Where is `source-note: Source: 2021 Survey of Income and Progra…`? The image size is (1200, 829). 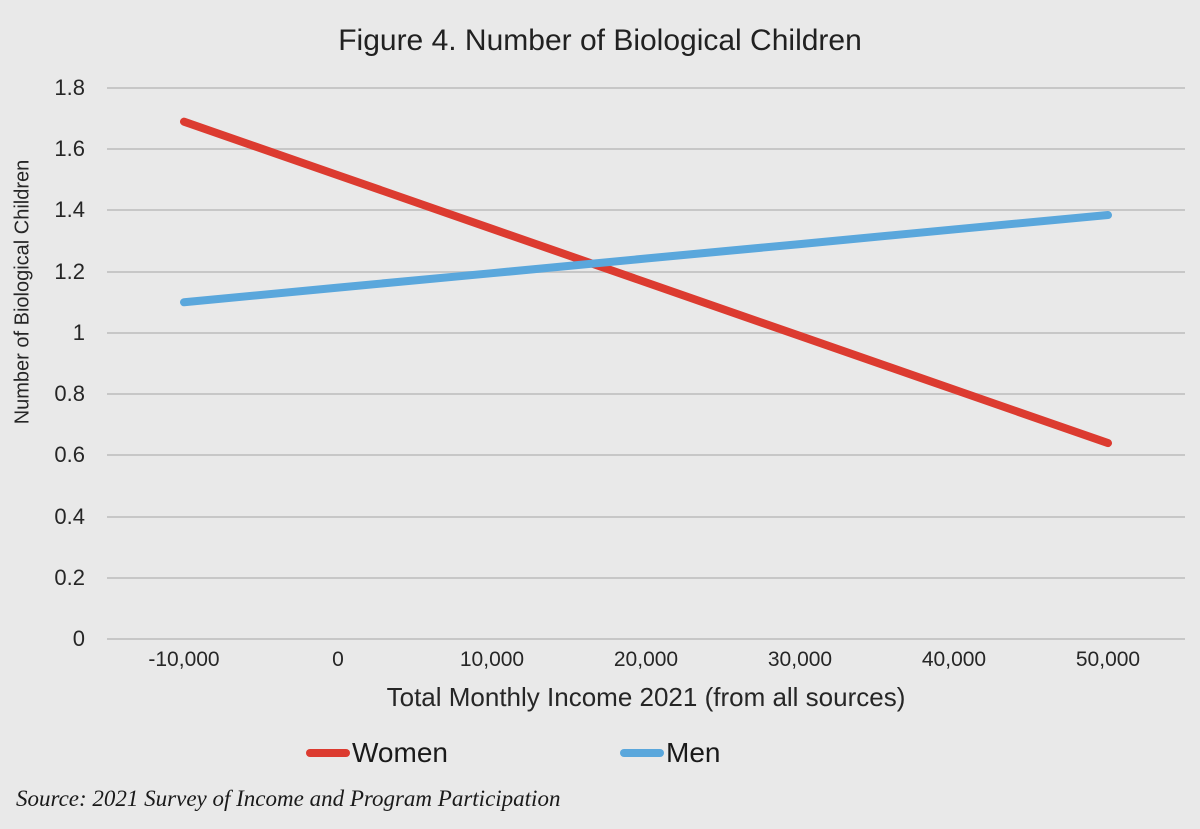 source-note: Source: 2021 Survey of Income and Progra… is located at coordinates (288, 798).